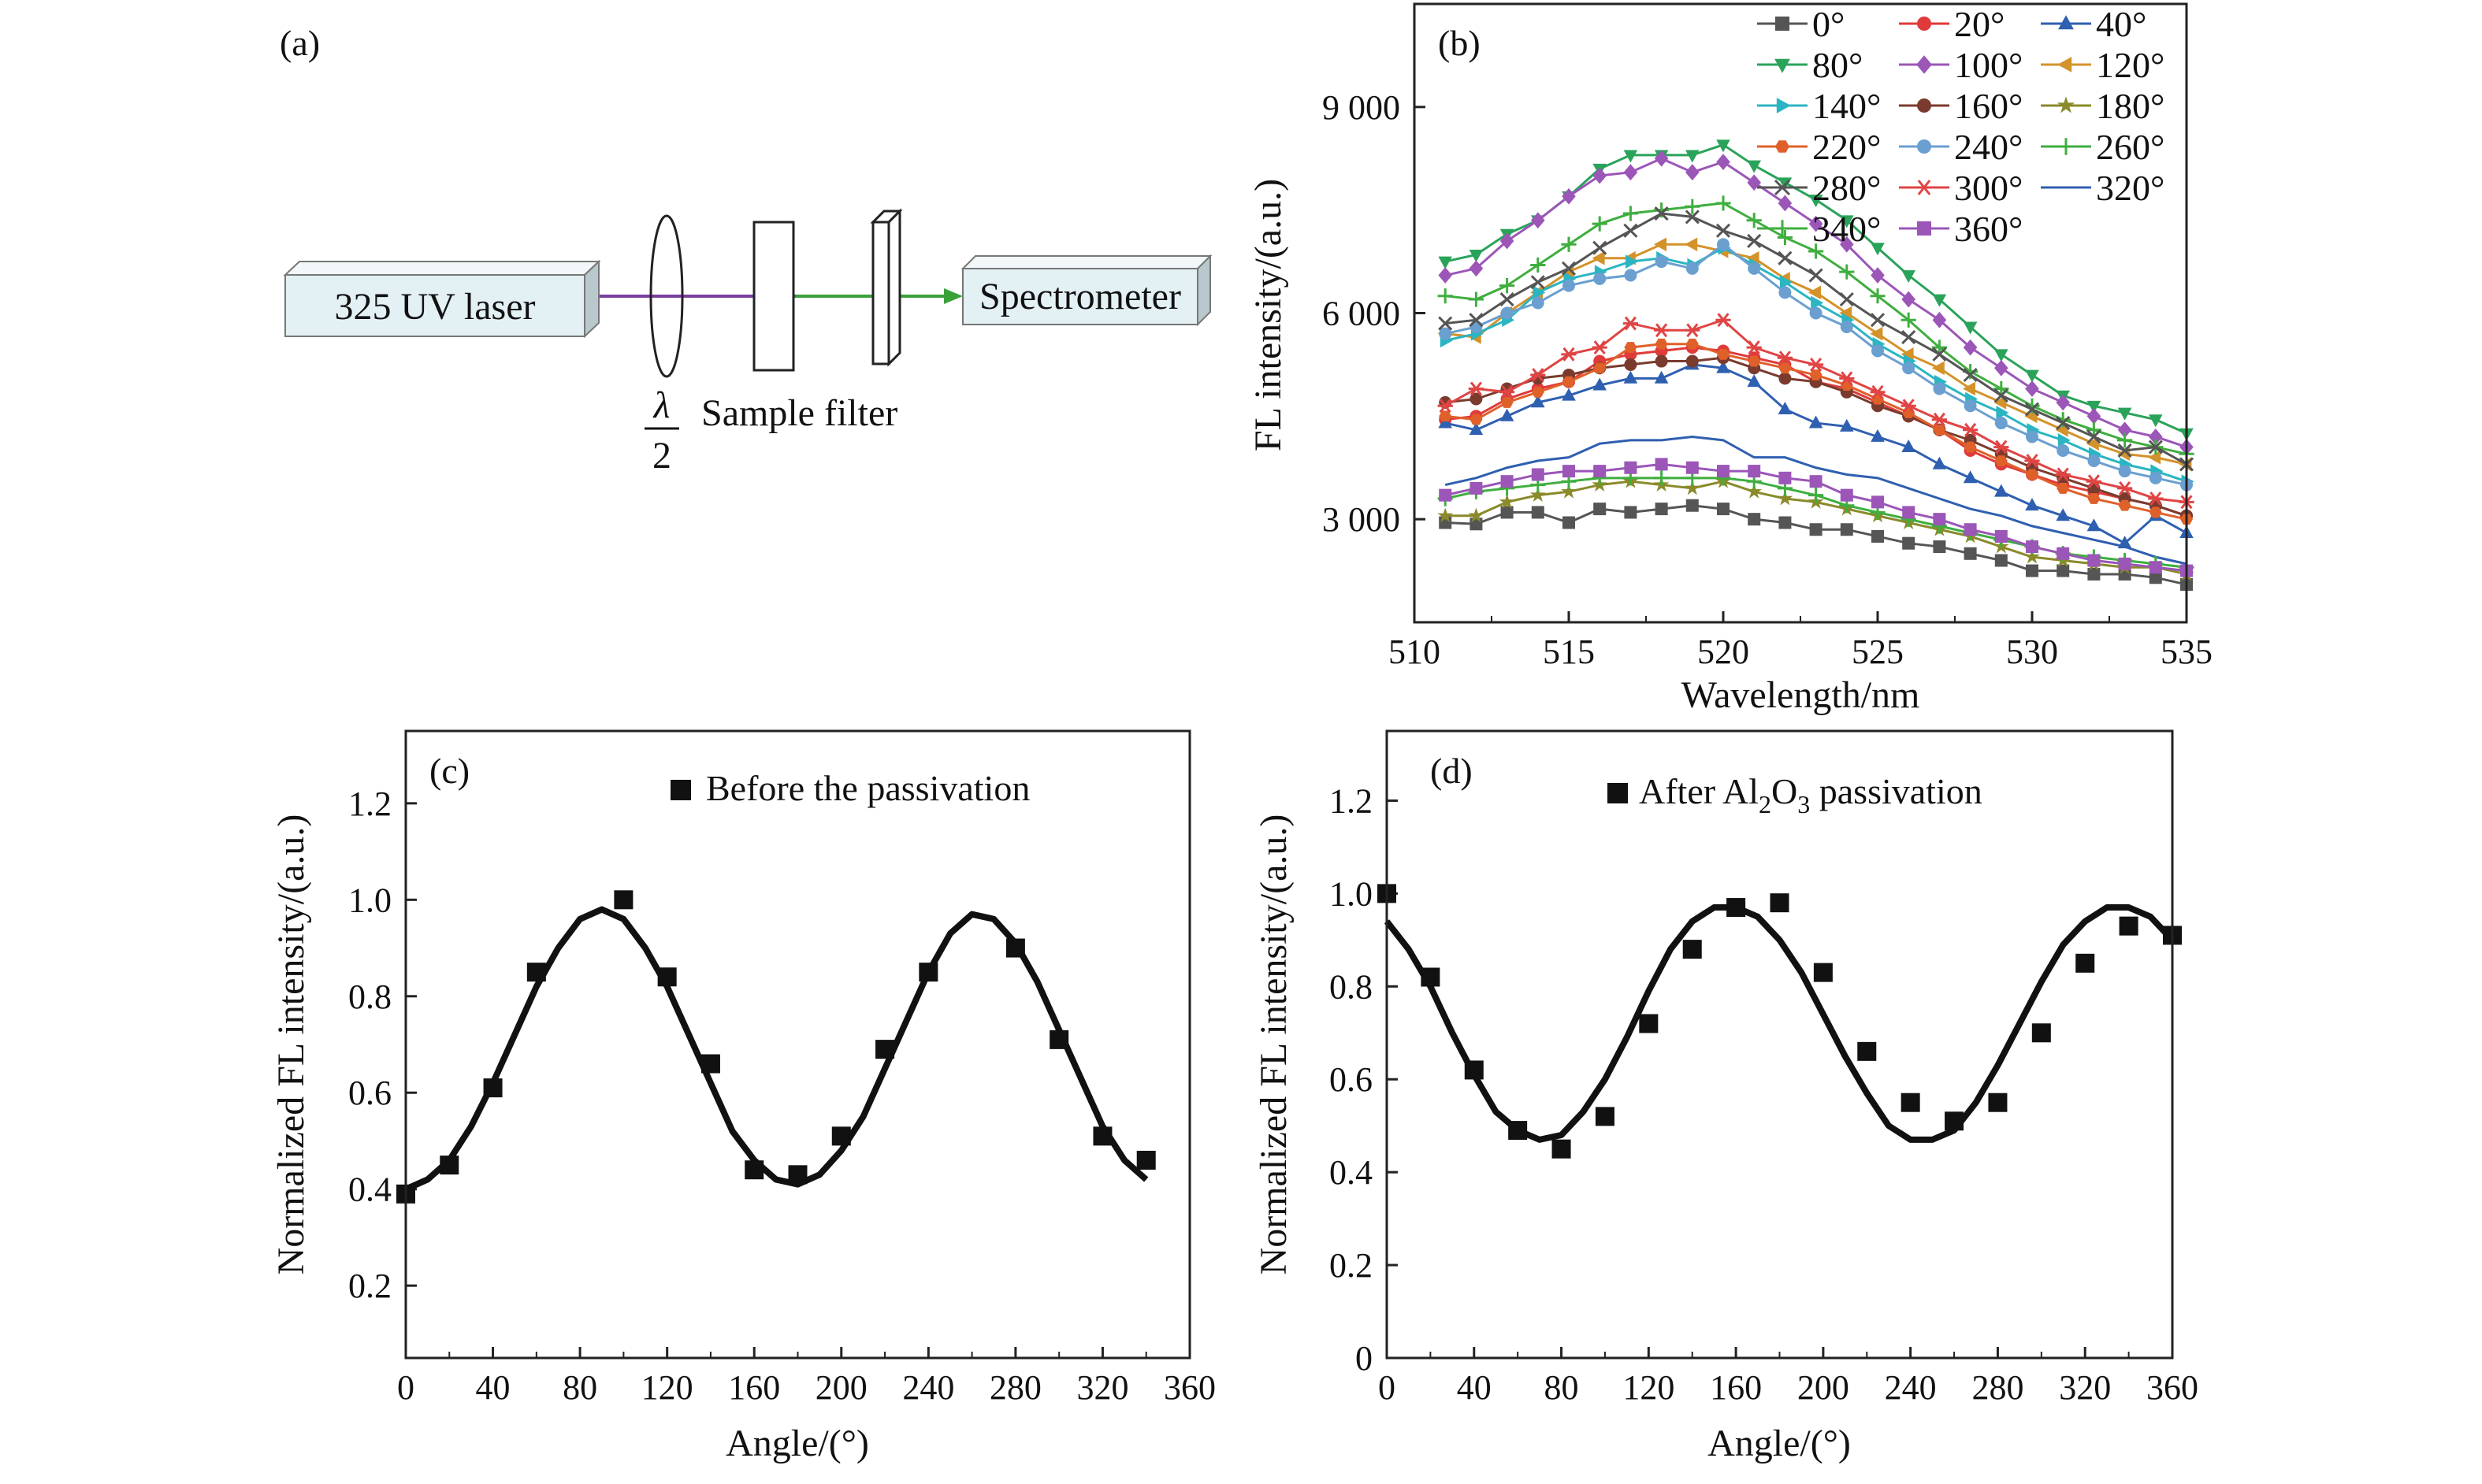 This screenshot has width=2482, height=1484. I want to click on x-tick-label-d: 80, so click(1561, 1387).